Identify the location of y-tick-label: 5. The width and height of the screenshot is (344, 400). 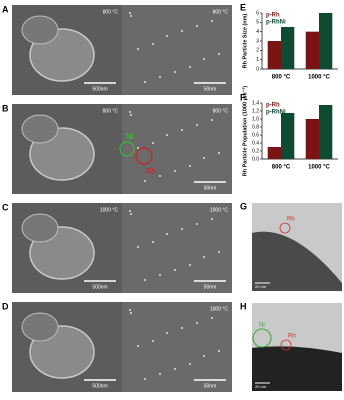
(257, 23).